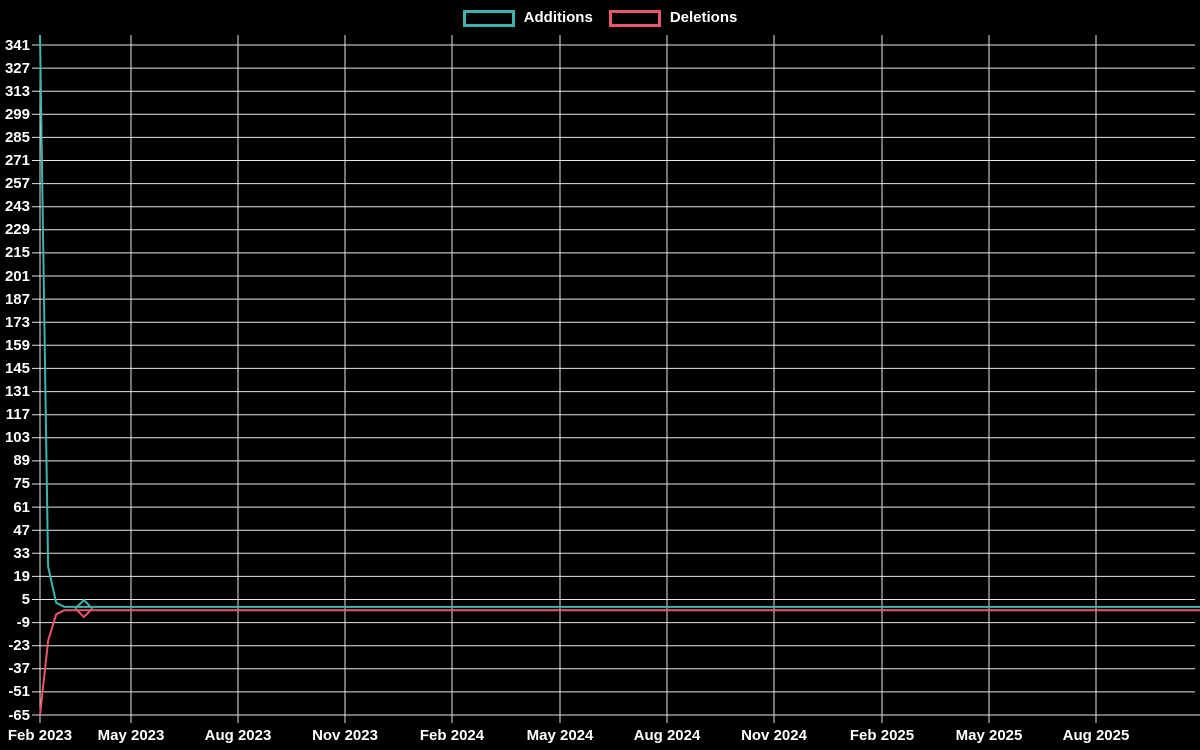  What do you see at coordinates (19, 692) in the screenshot?
I see `y-tick-label: -51` at bounding box center [19, 692].